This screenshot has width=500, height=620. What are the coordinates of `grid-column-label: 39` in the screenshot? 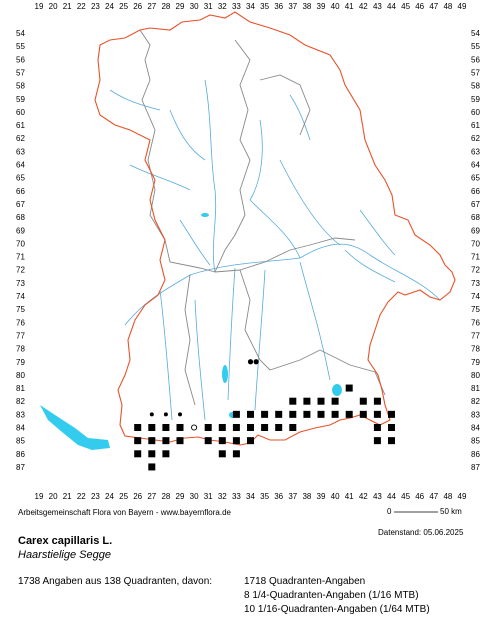 It's located at (321, 6).